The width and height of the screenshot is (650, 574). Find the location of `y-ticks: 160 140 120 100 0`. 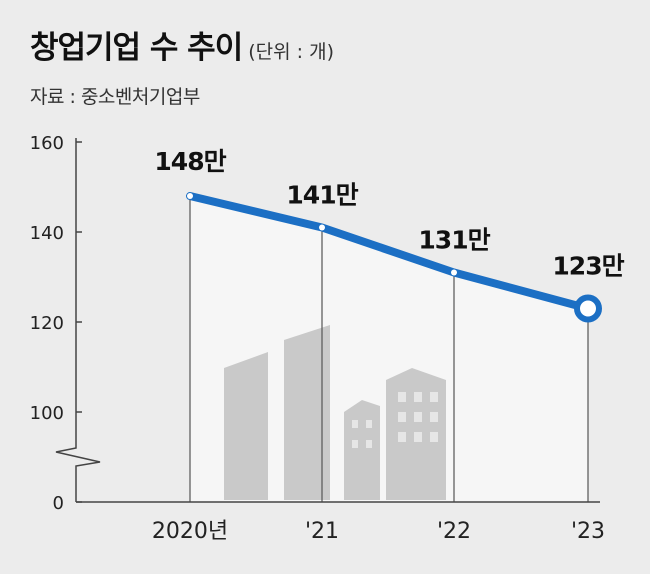

y-ticks: 160 140 120 100 0 is located at coordinates (56, 323).